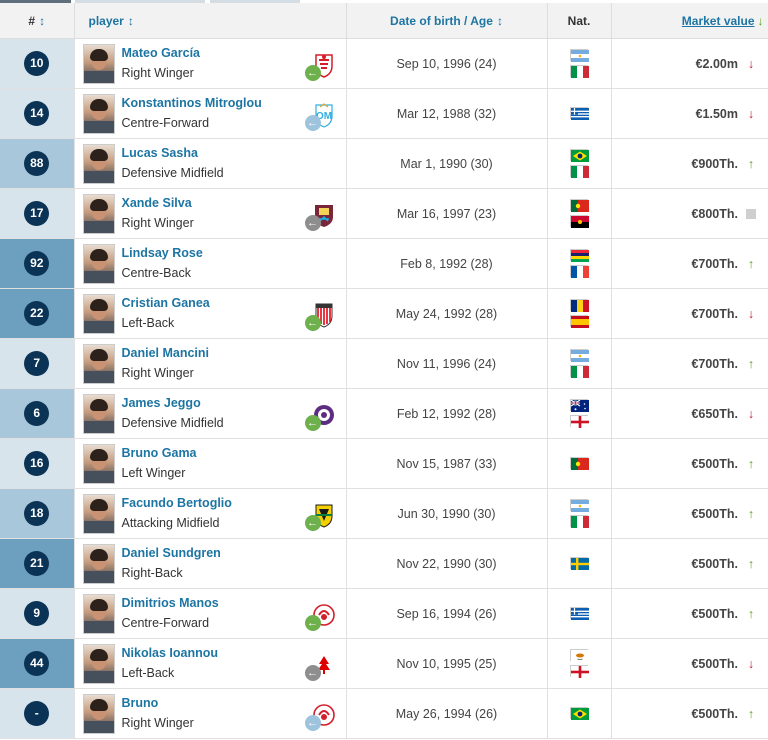  What do you see at coordinates (210, 163) in the screenshot?
I see `player-cell: Lucas Sasha Defensive Midfield` at bounding box center [210, 163].